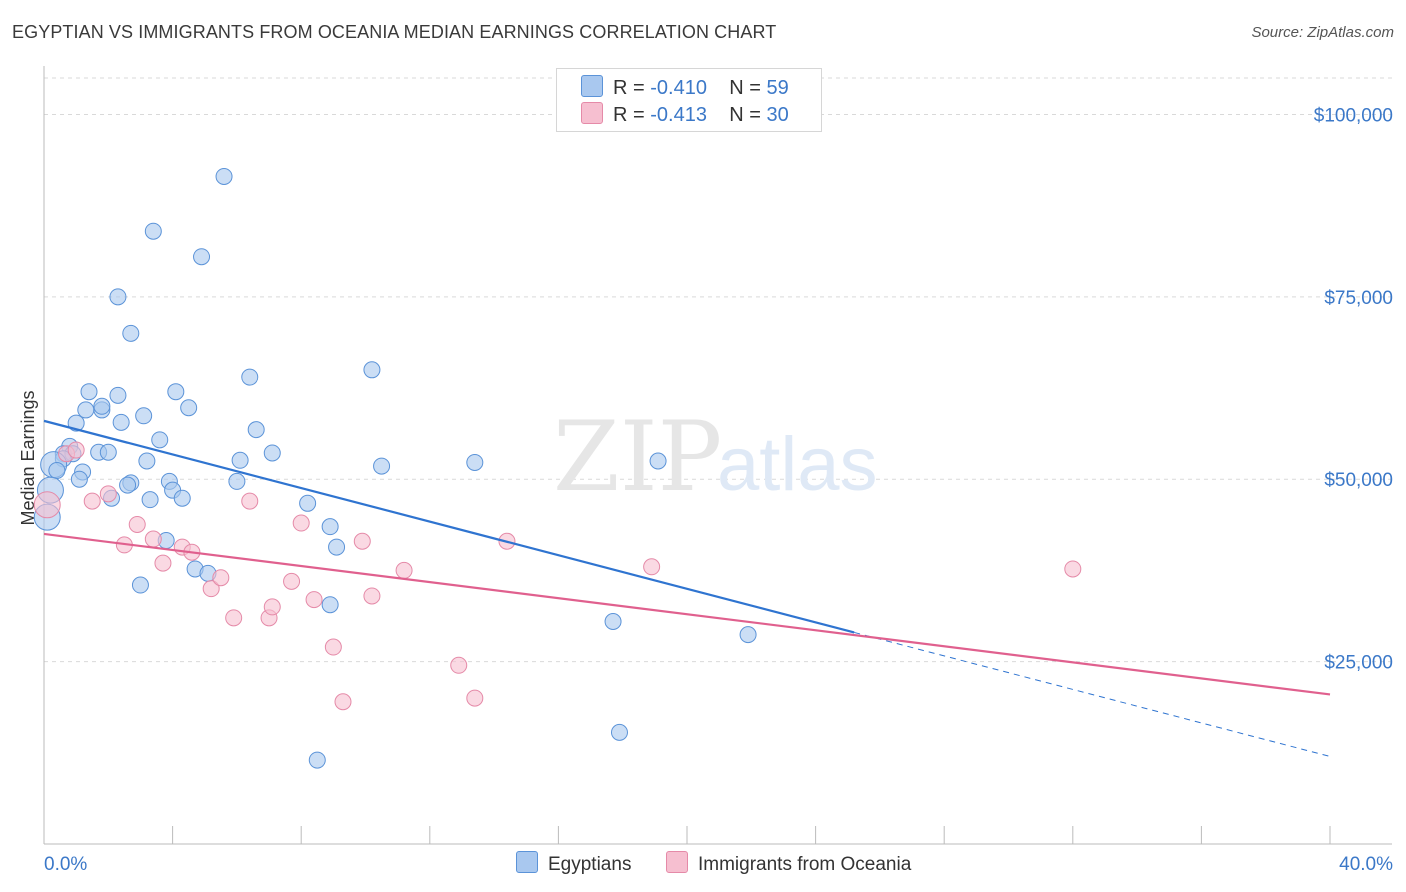 This screenshot has width=1406, height=892. What do you see at coordinates (797, 464) in the screenshot?
I see `watermark-atlas: atlas` at bounding box center [797, 464].